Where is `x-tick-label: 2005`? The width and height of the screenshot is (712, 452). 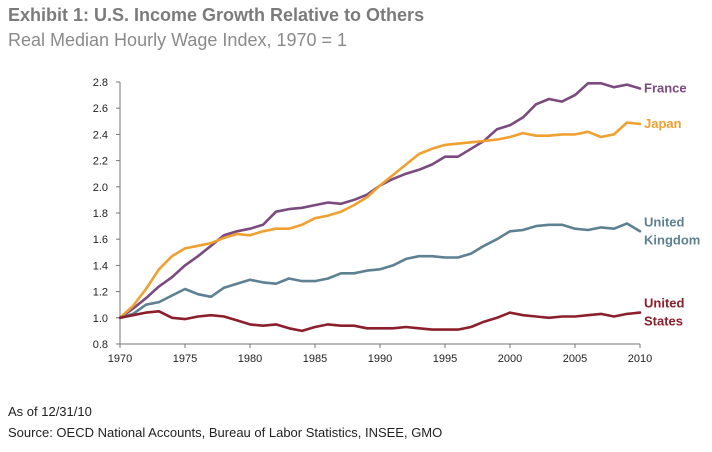
x-tick-label: 2005 is located at coordinates (575, 359).